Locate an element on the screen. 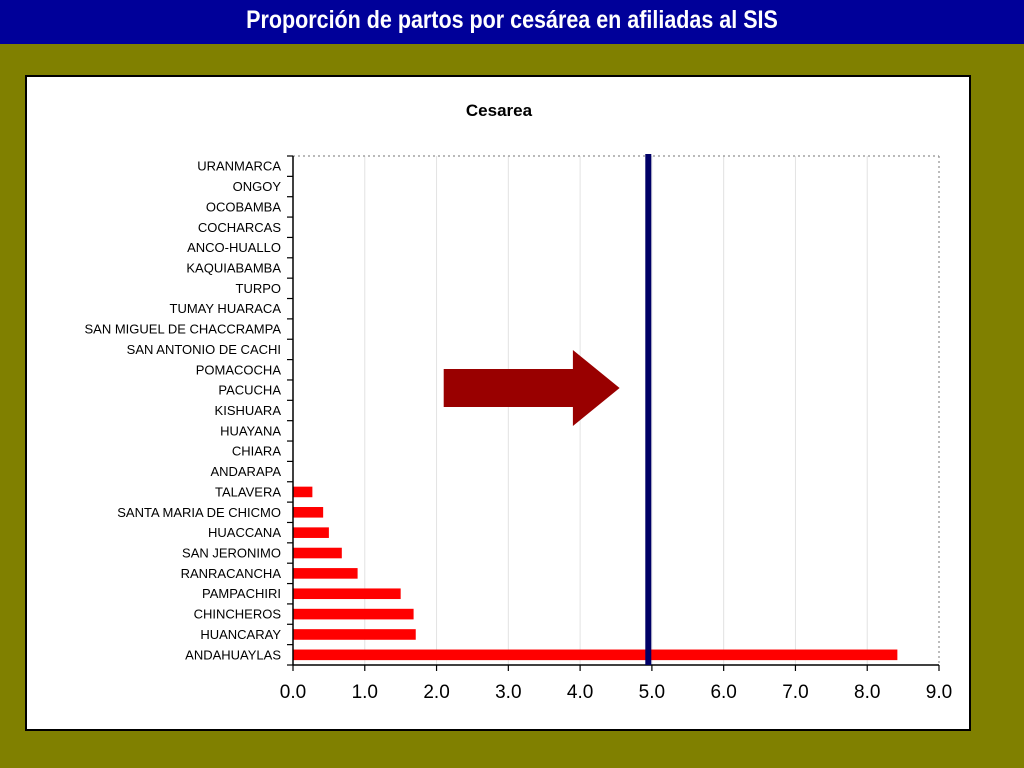 Image resolution: width=1024 pixels, height=768 pixels. x-tick-label: 2.0 is located at coordinates (436, 692).